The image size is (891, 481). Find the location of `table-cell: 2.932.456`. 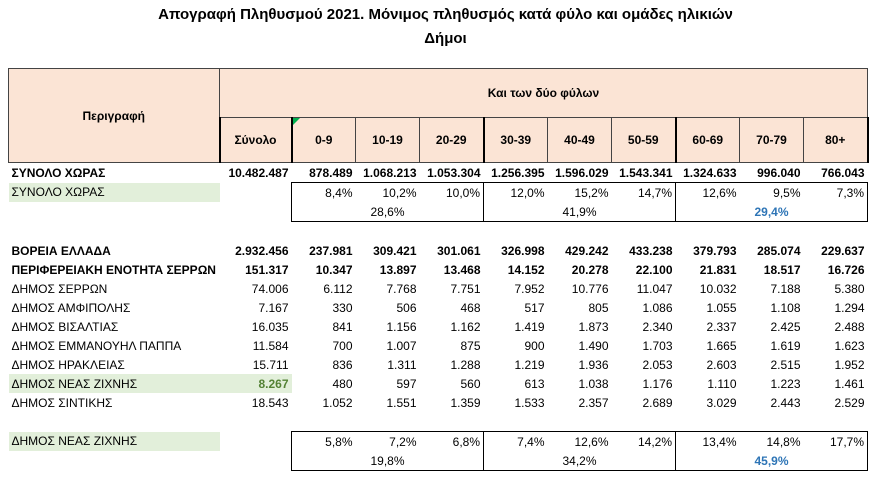

table-cell: 2.932.456 is located at coordinates (262, 250).